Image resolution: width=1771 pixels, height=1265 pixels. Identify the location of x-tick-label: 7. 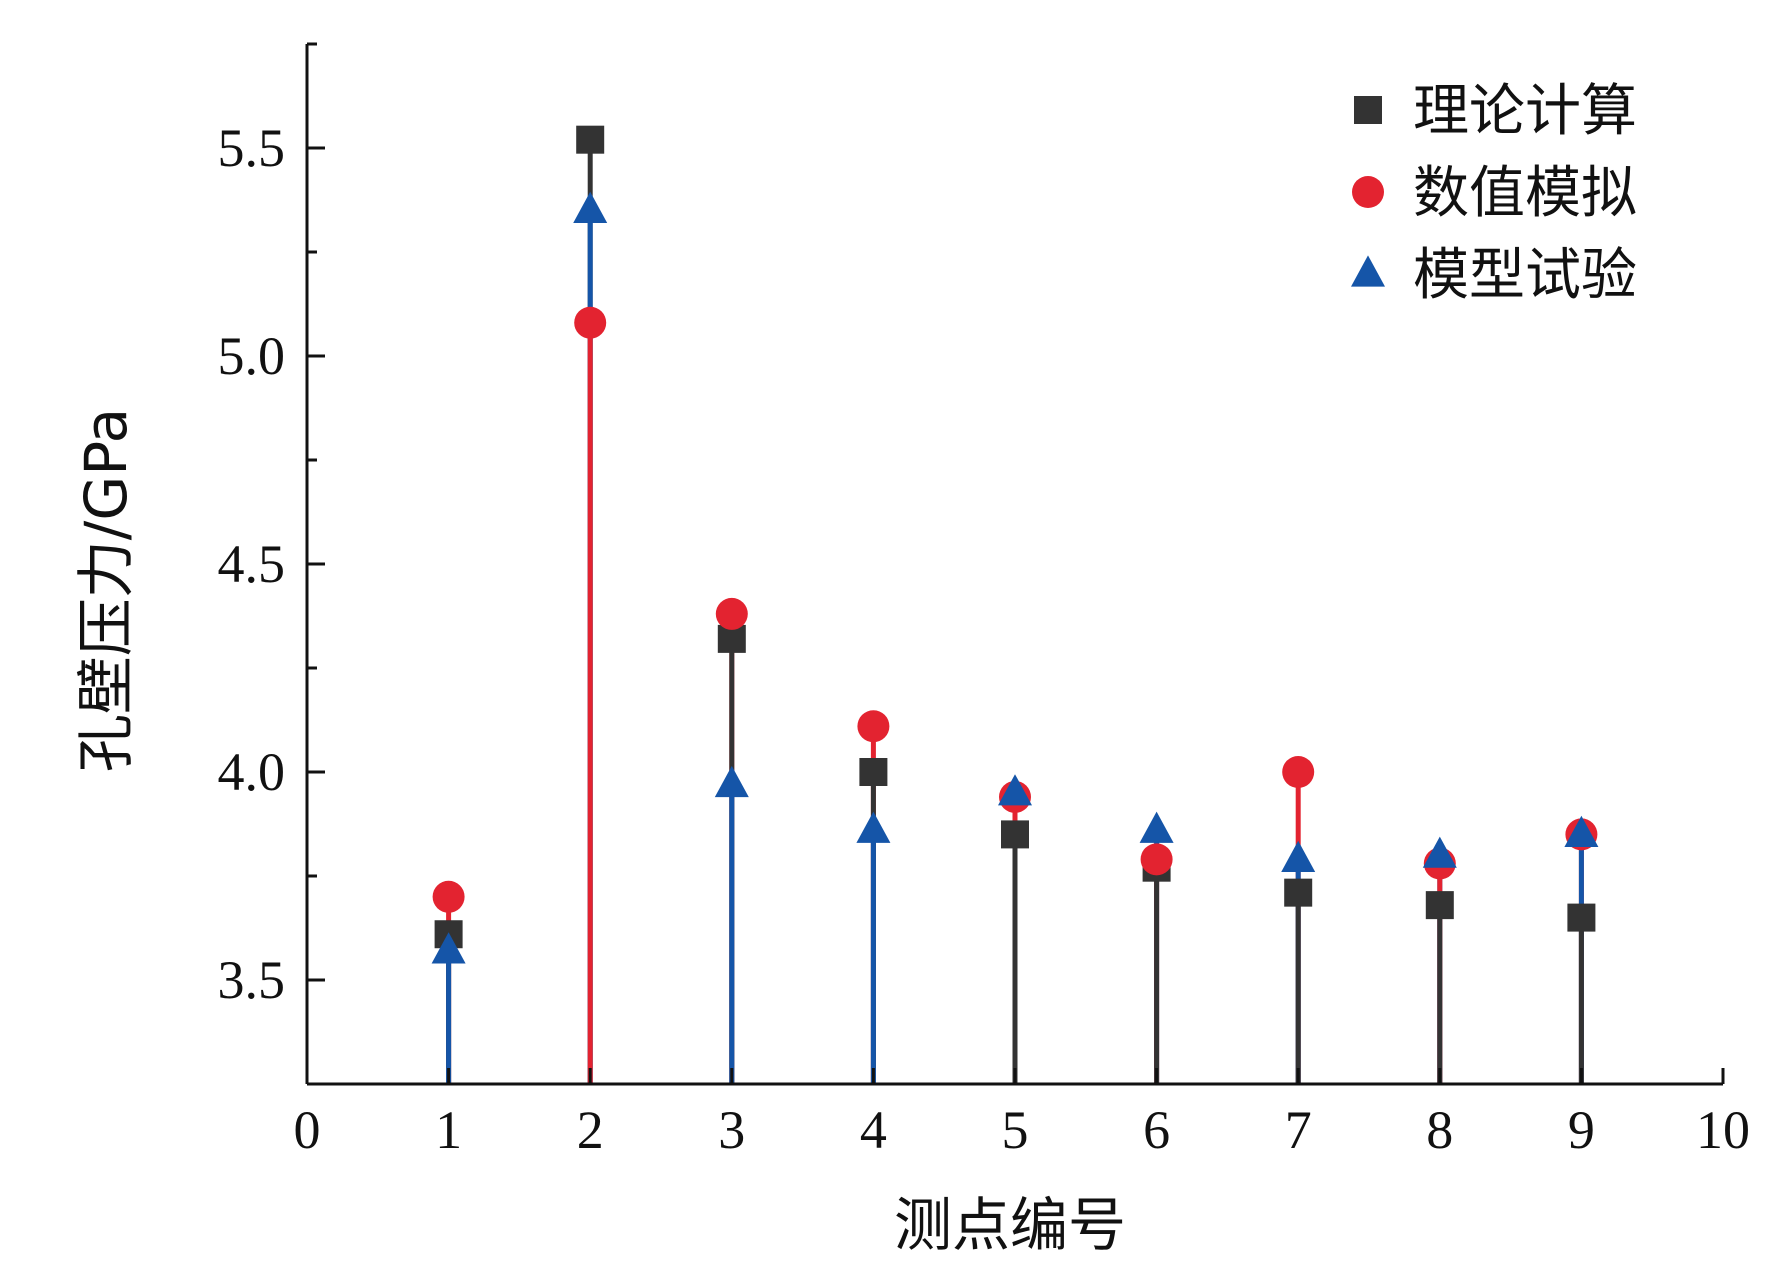
(1298, 1130).